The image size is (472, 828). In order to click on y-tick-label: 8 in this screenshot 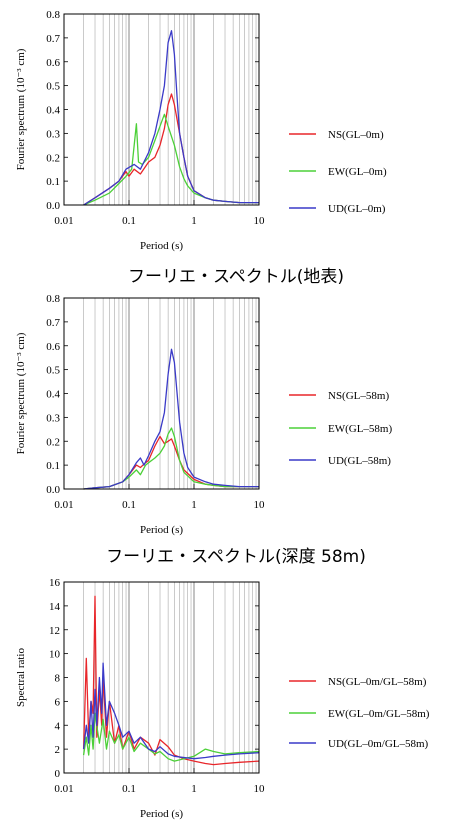, I will do `click(58, 679)`.